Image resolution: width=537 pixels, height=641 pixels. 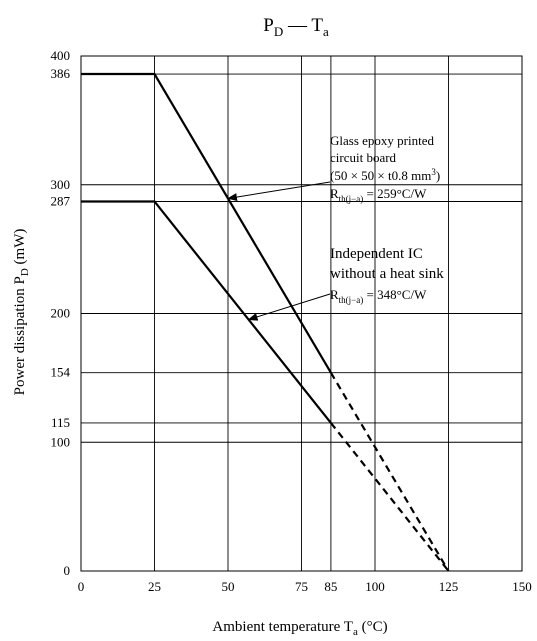 I want to click on series-2-dashed-line, so click(x=390, y=497).